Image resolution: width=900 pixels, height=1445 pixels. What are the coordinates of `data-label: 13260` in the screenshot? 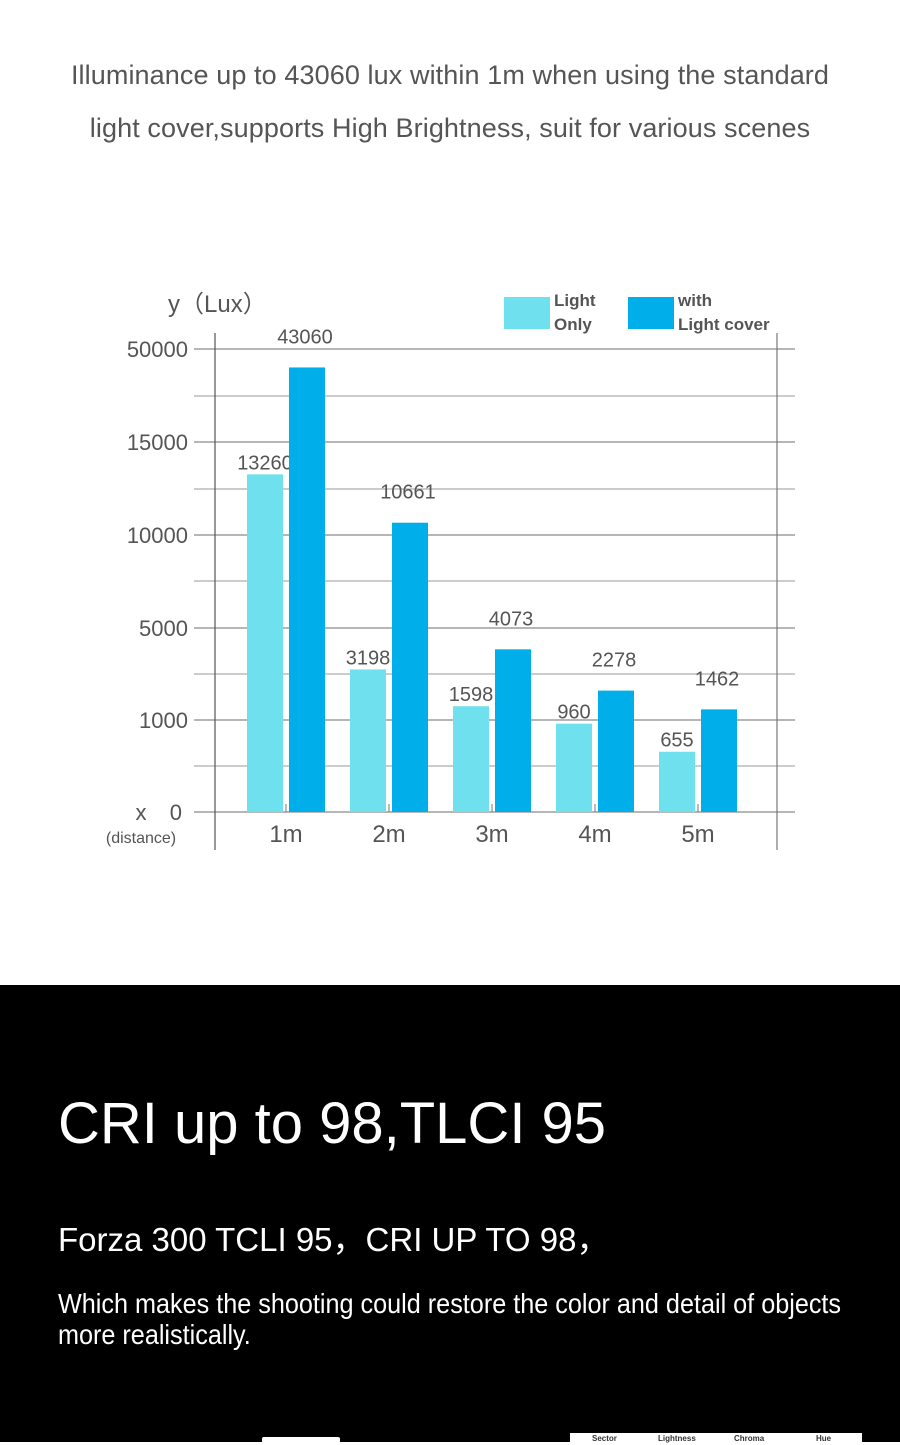 It's located at (265, 463).